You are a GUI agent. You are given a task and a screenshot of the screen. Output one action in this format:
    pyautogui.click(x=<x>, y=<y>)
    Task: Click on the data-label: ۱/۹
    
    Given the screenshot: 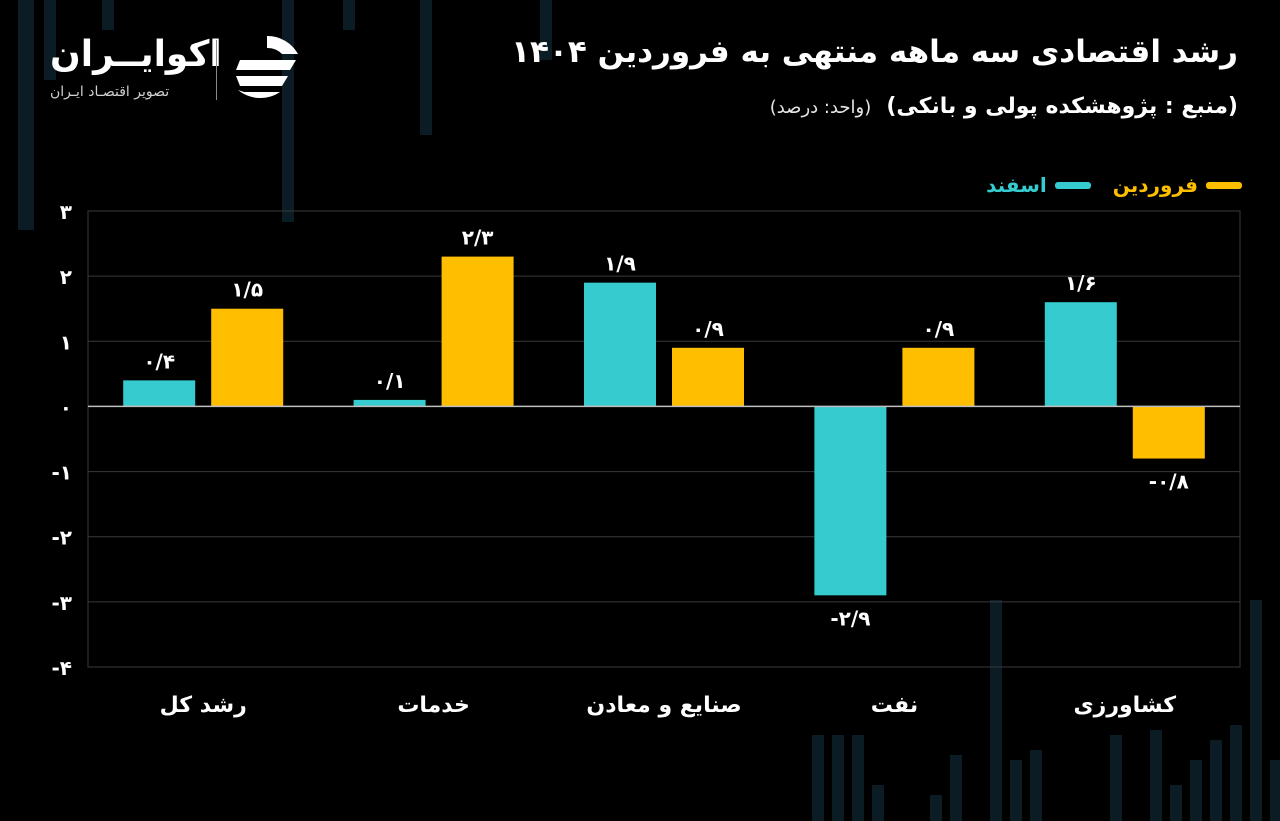 What is the action you would take?
    pyautogui.click(x=620, y=264)
    